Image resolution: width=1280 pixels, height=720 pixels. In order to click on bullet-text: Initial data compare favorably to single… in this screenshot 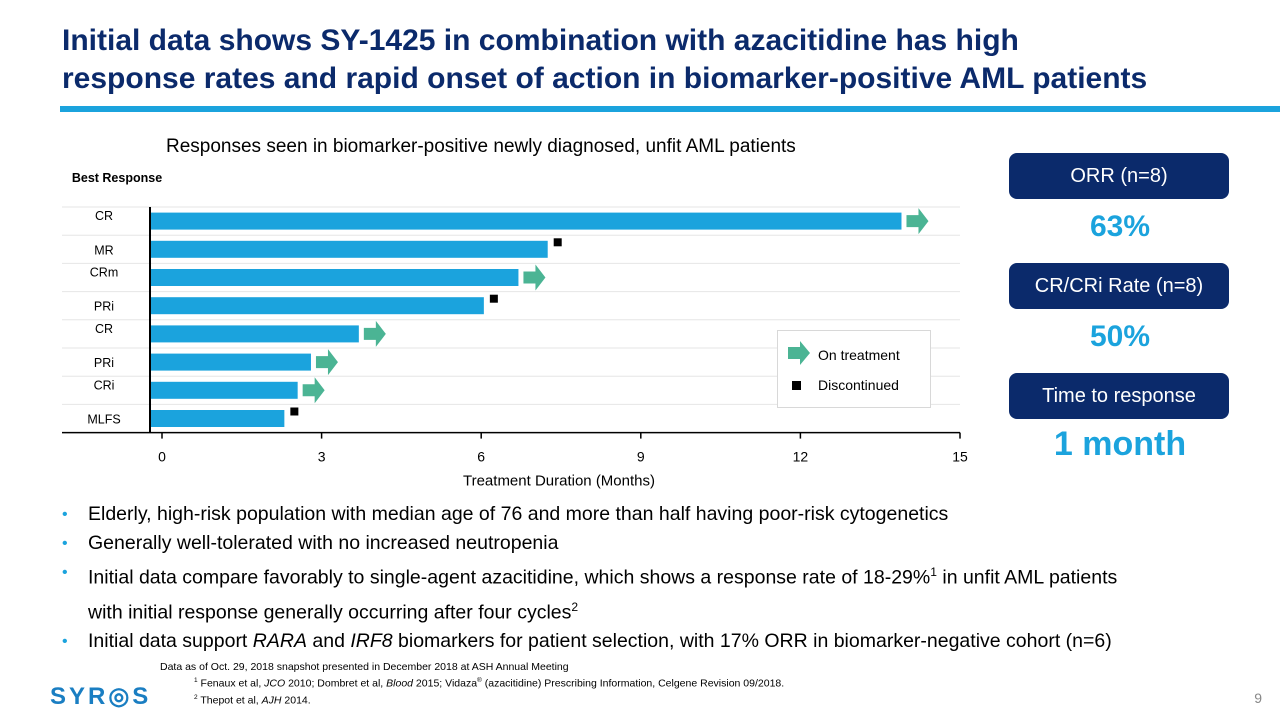, I will do `click(509, 577)`.